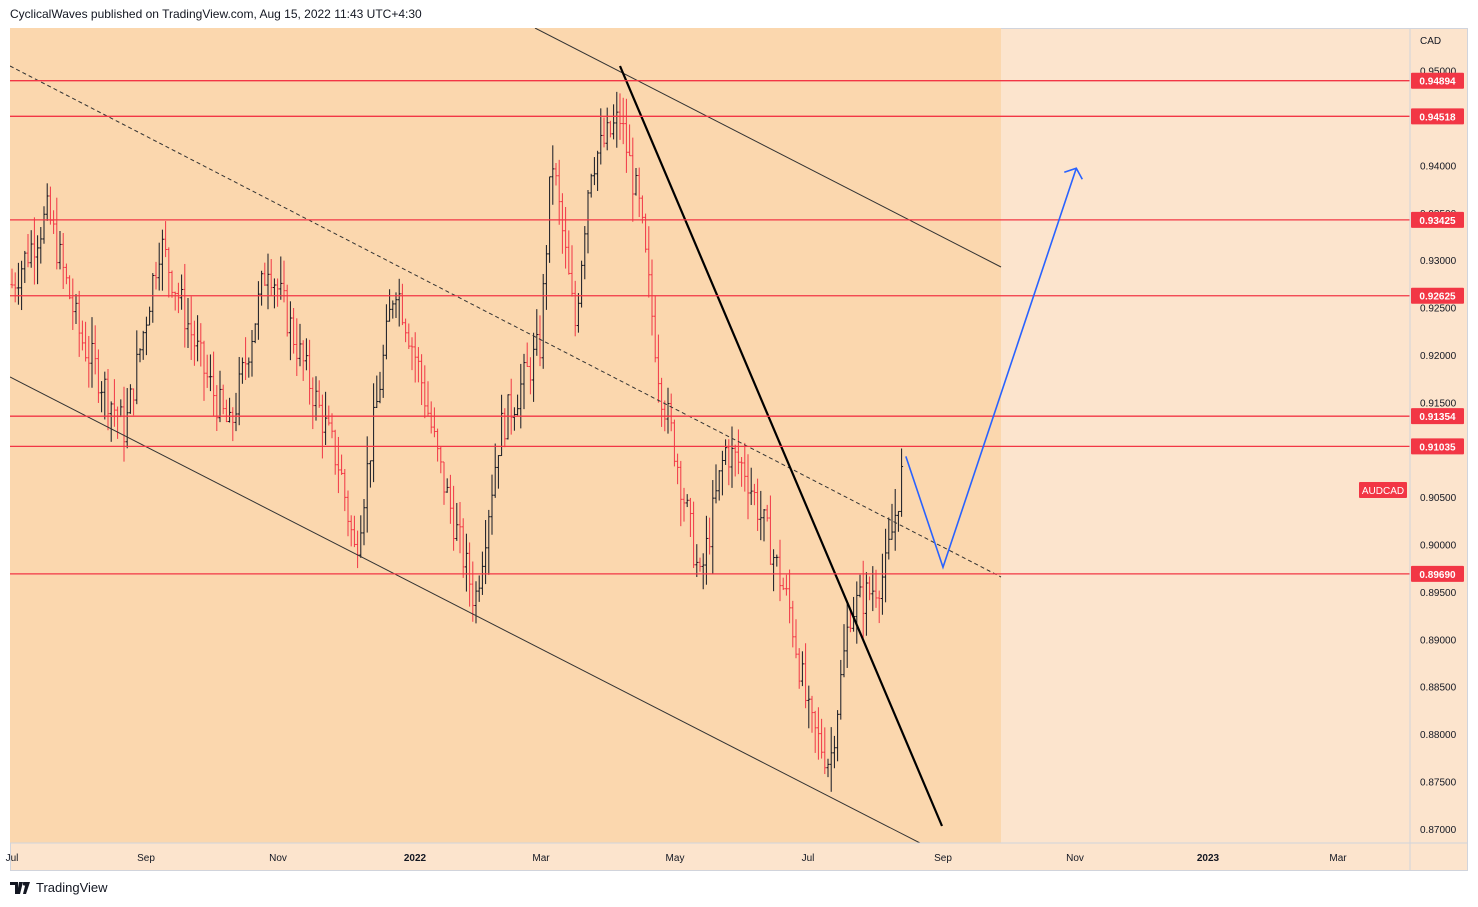 Image resolution: width=1478 pixels, height=907 pixels. What do you see at coordinates (1438, 498) in the screenshot?
I see `price-tick-label: 0.90500` at bounding box center [1438, 498].